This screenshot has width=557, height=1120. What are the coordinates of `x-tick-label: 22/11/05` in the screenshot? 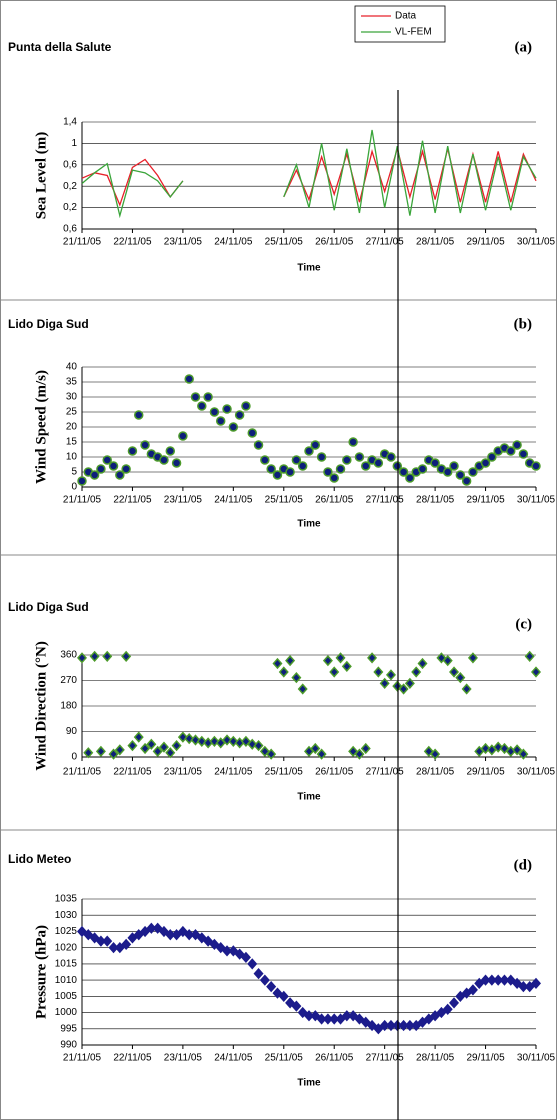 It's located at (132, 242).